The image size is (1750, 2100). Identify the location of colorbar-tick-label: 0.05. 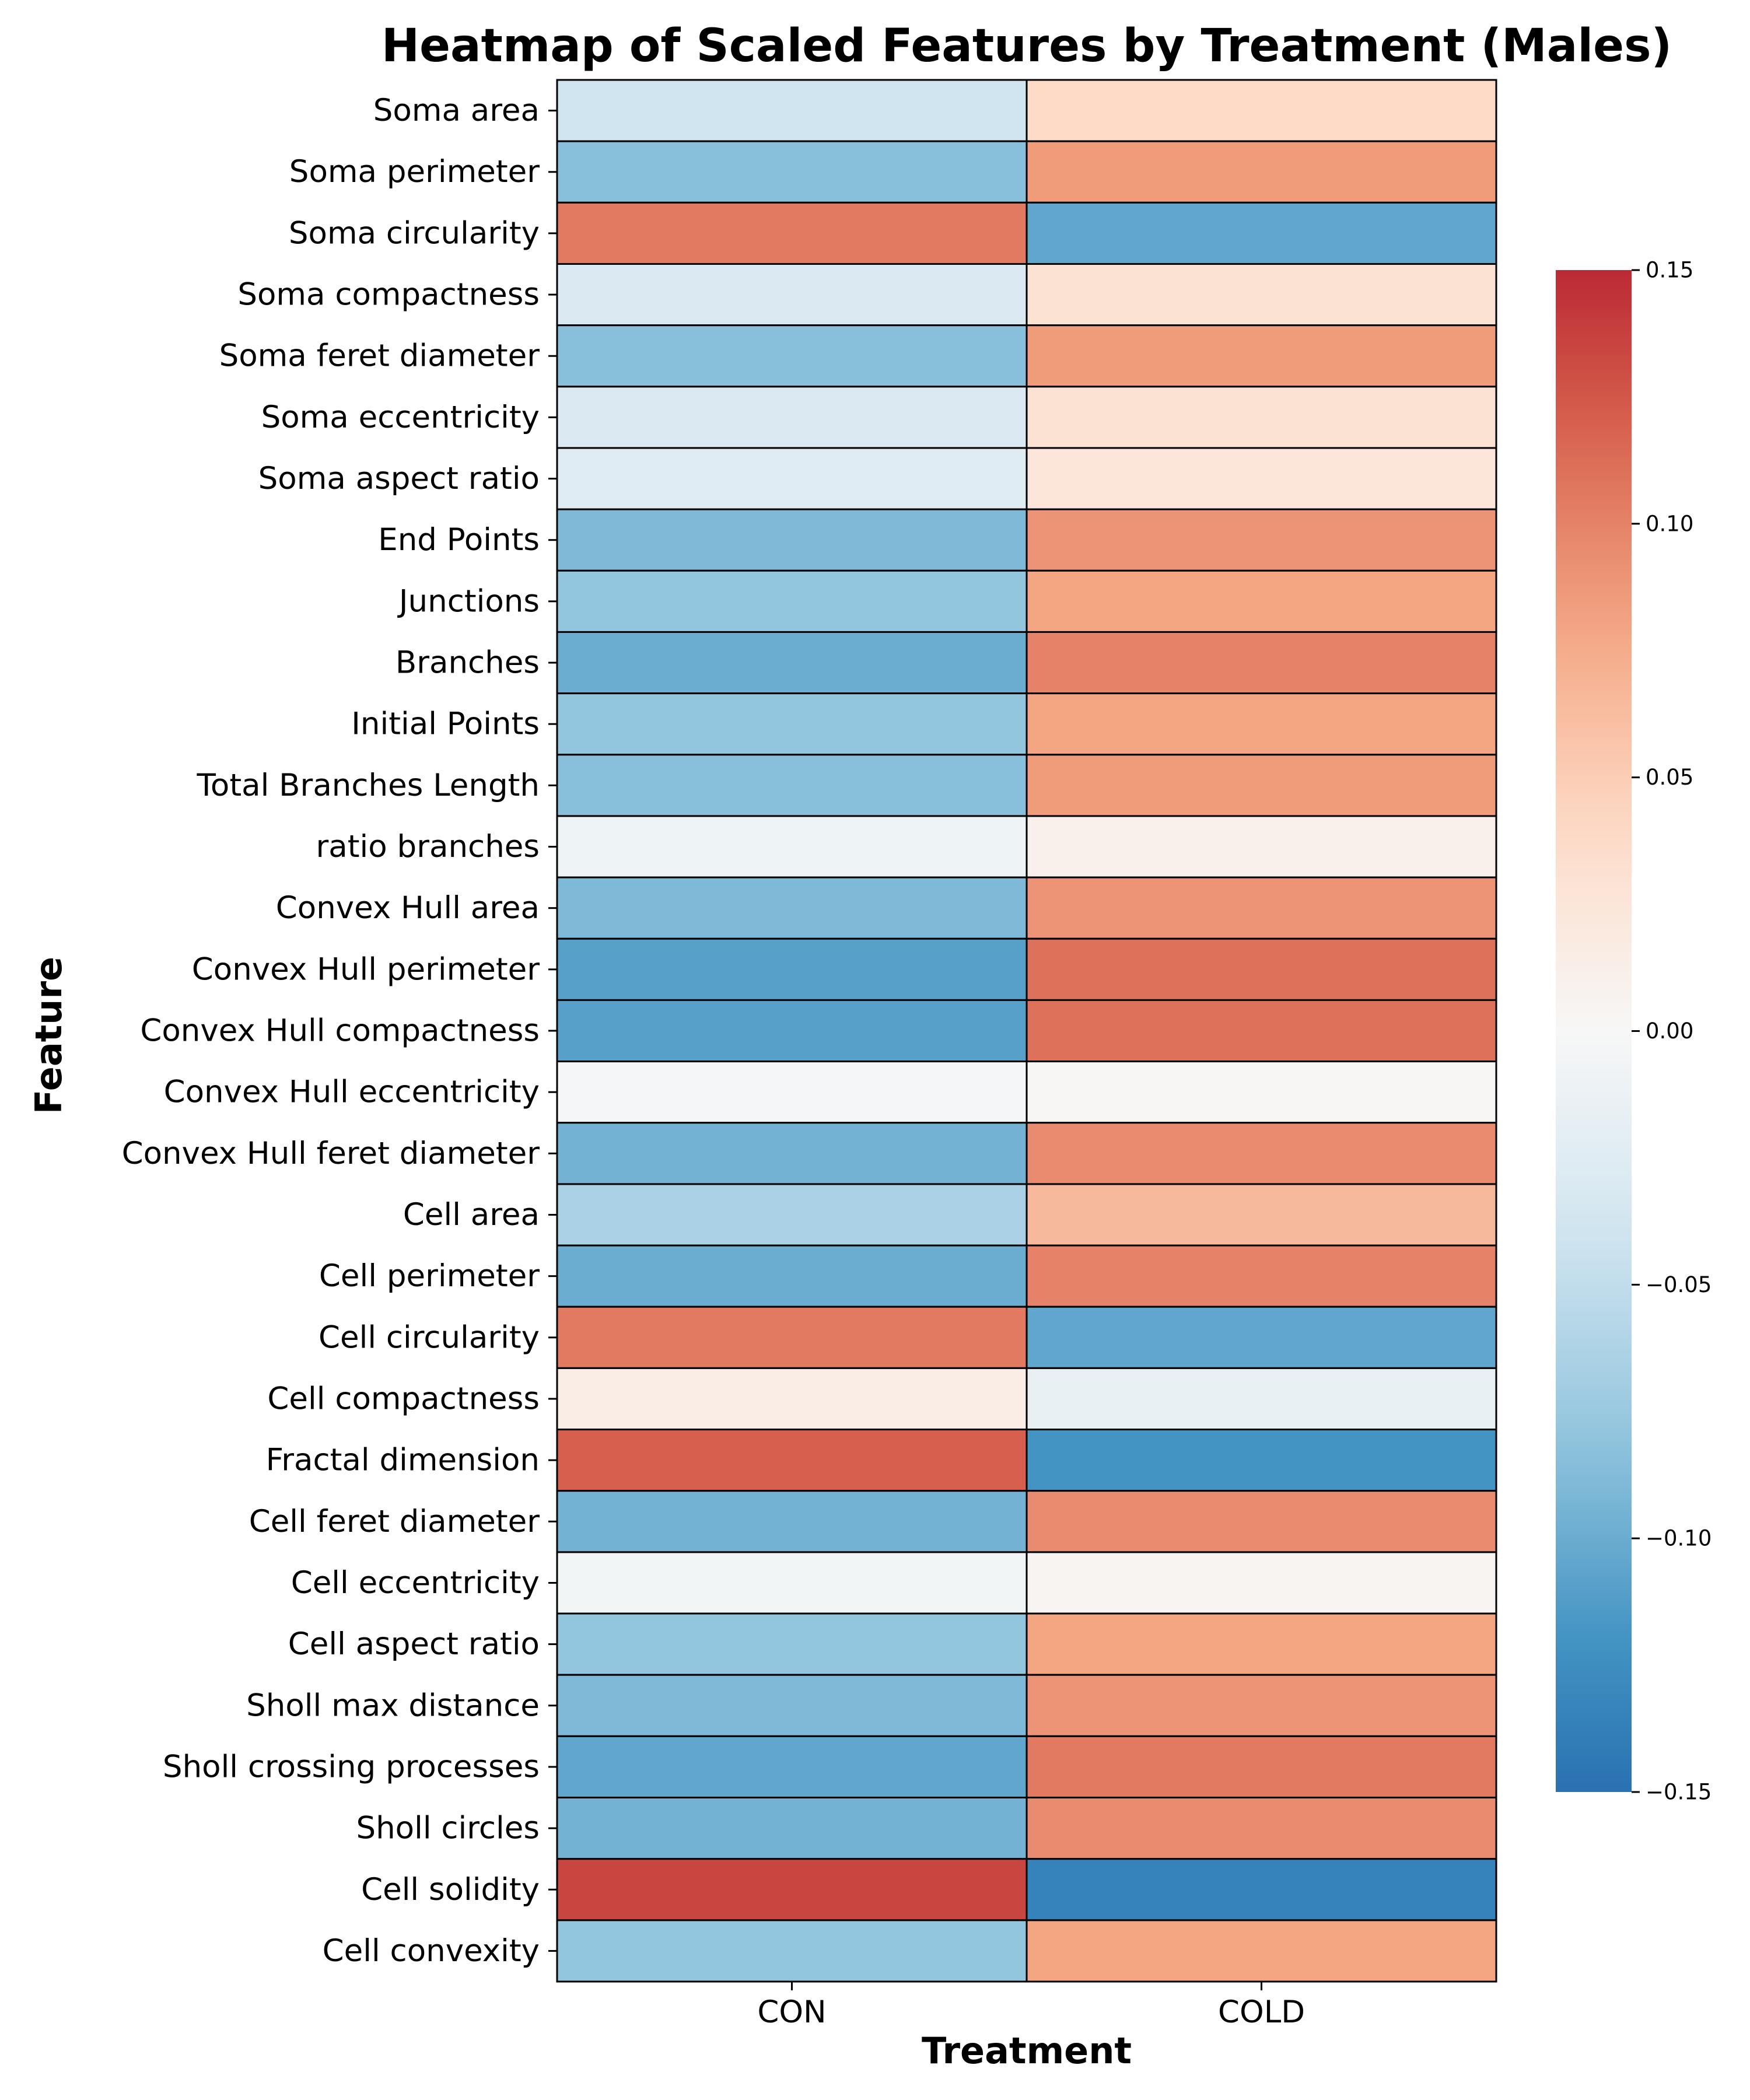
(1669, 778).